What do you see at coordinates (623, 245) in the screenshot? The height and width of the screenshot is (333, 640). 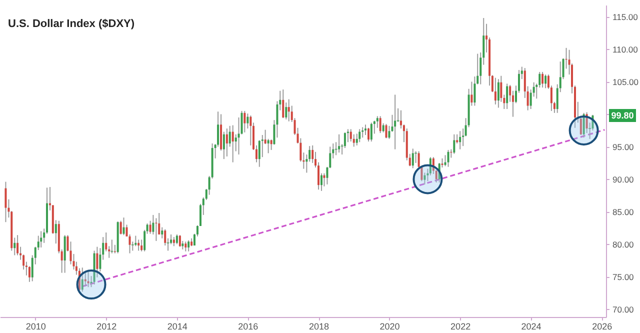 I see `y-tick-label: 80.00` at bounding box center [623, 245].